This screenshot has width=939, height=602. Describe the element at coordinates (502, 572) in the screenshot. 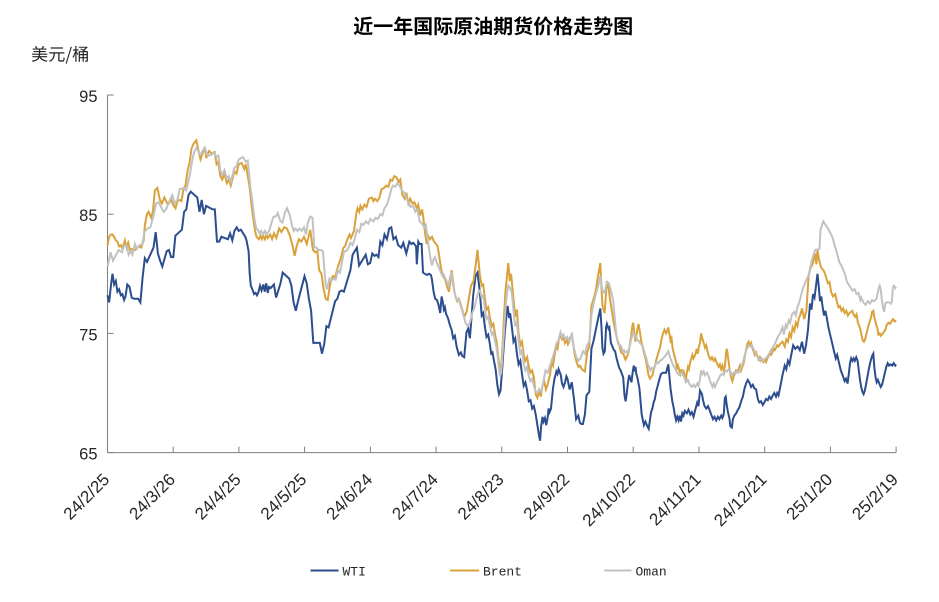

I see `svg-text: Brent` at that location.